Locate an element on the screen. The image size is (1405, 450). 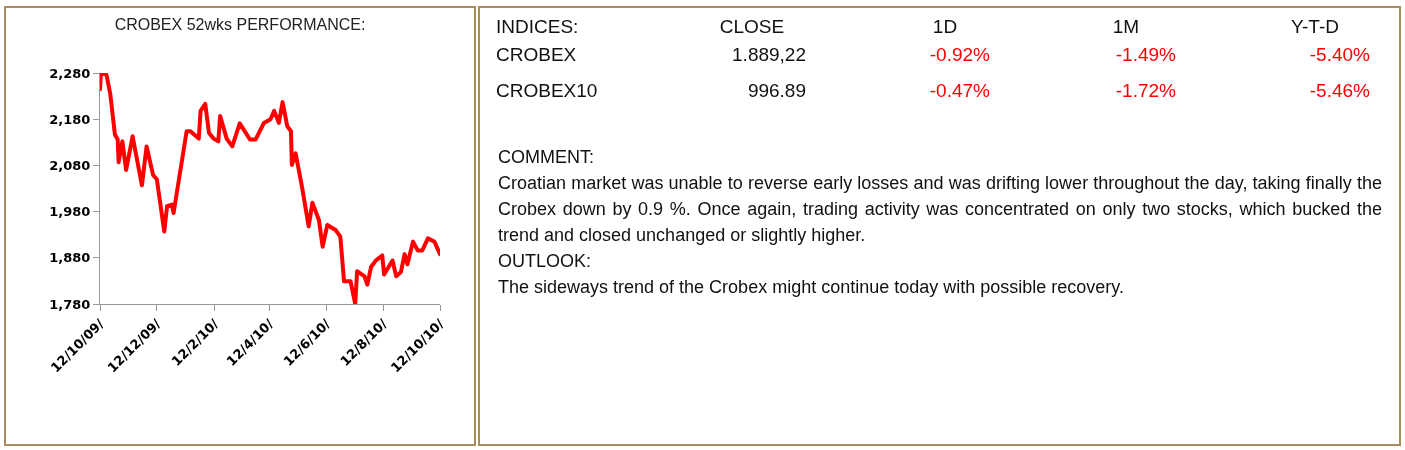
text: -1.72% is located at coordinates (1145, 91).